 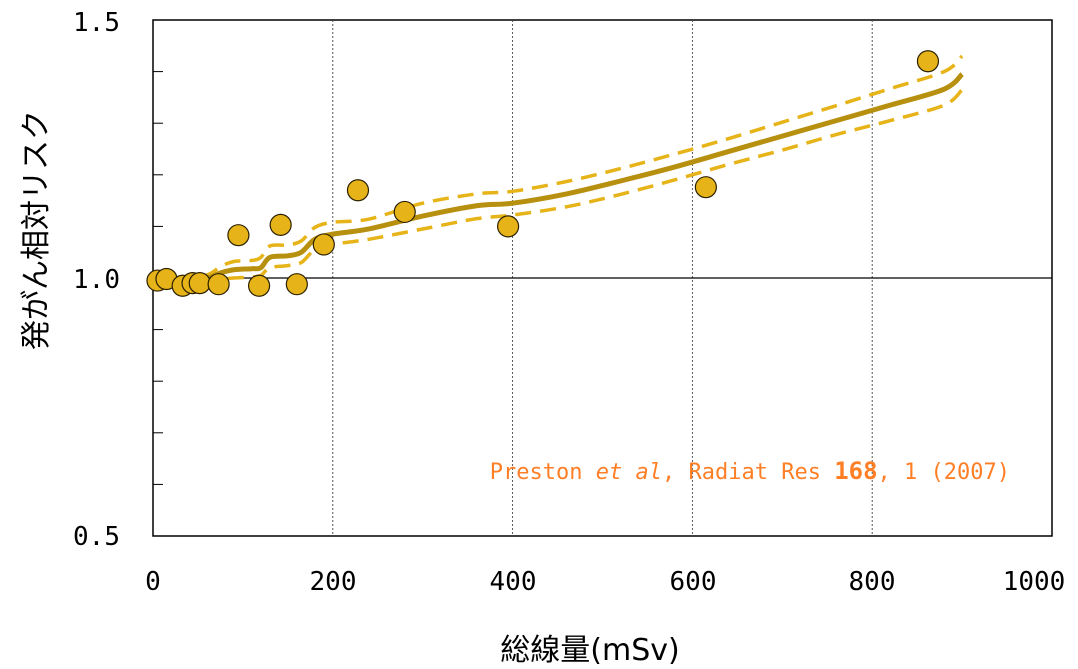 What do you see at coordinates (944, 472) in the screenshot?
I see `citation-suffix: , 1 (2007)` at bounding box center [944, 472].